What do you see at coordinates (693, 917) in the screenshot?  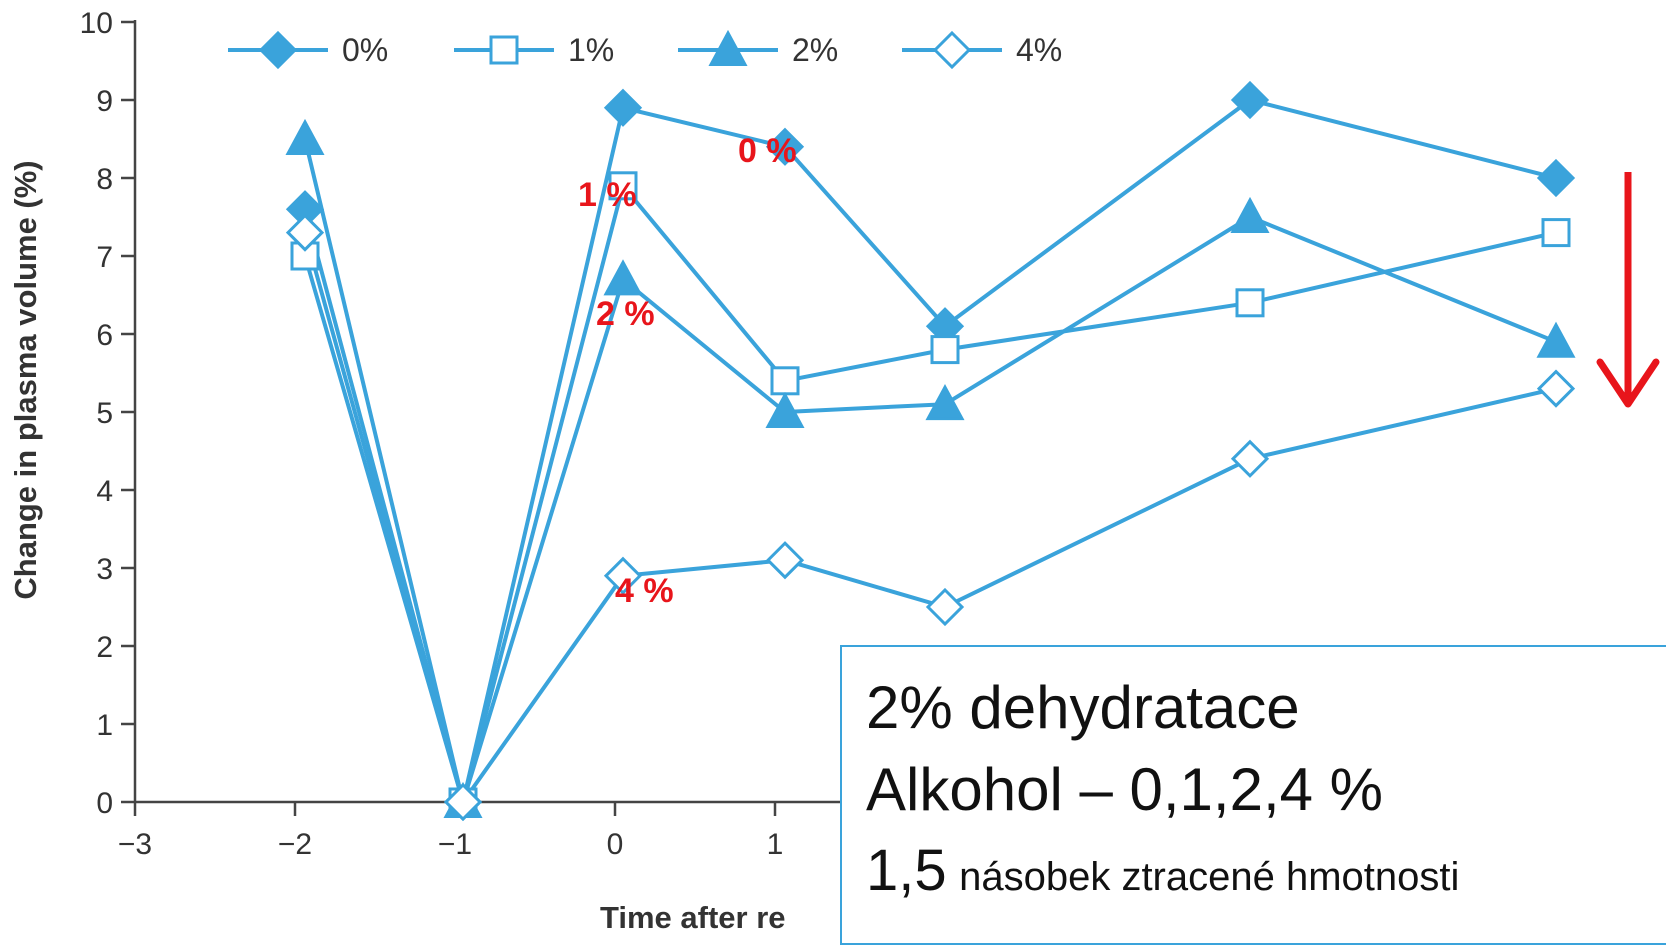 I see `x-axis-title: Time after re` at bounding box center [693, 917].